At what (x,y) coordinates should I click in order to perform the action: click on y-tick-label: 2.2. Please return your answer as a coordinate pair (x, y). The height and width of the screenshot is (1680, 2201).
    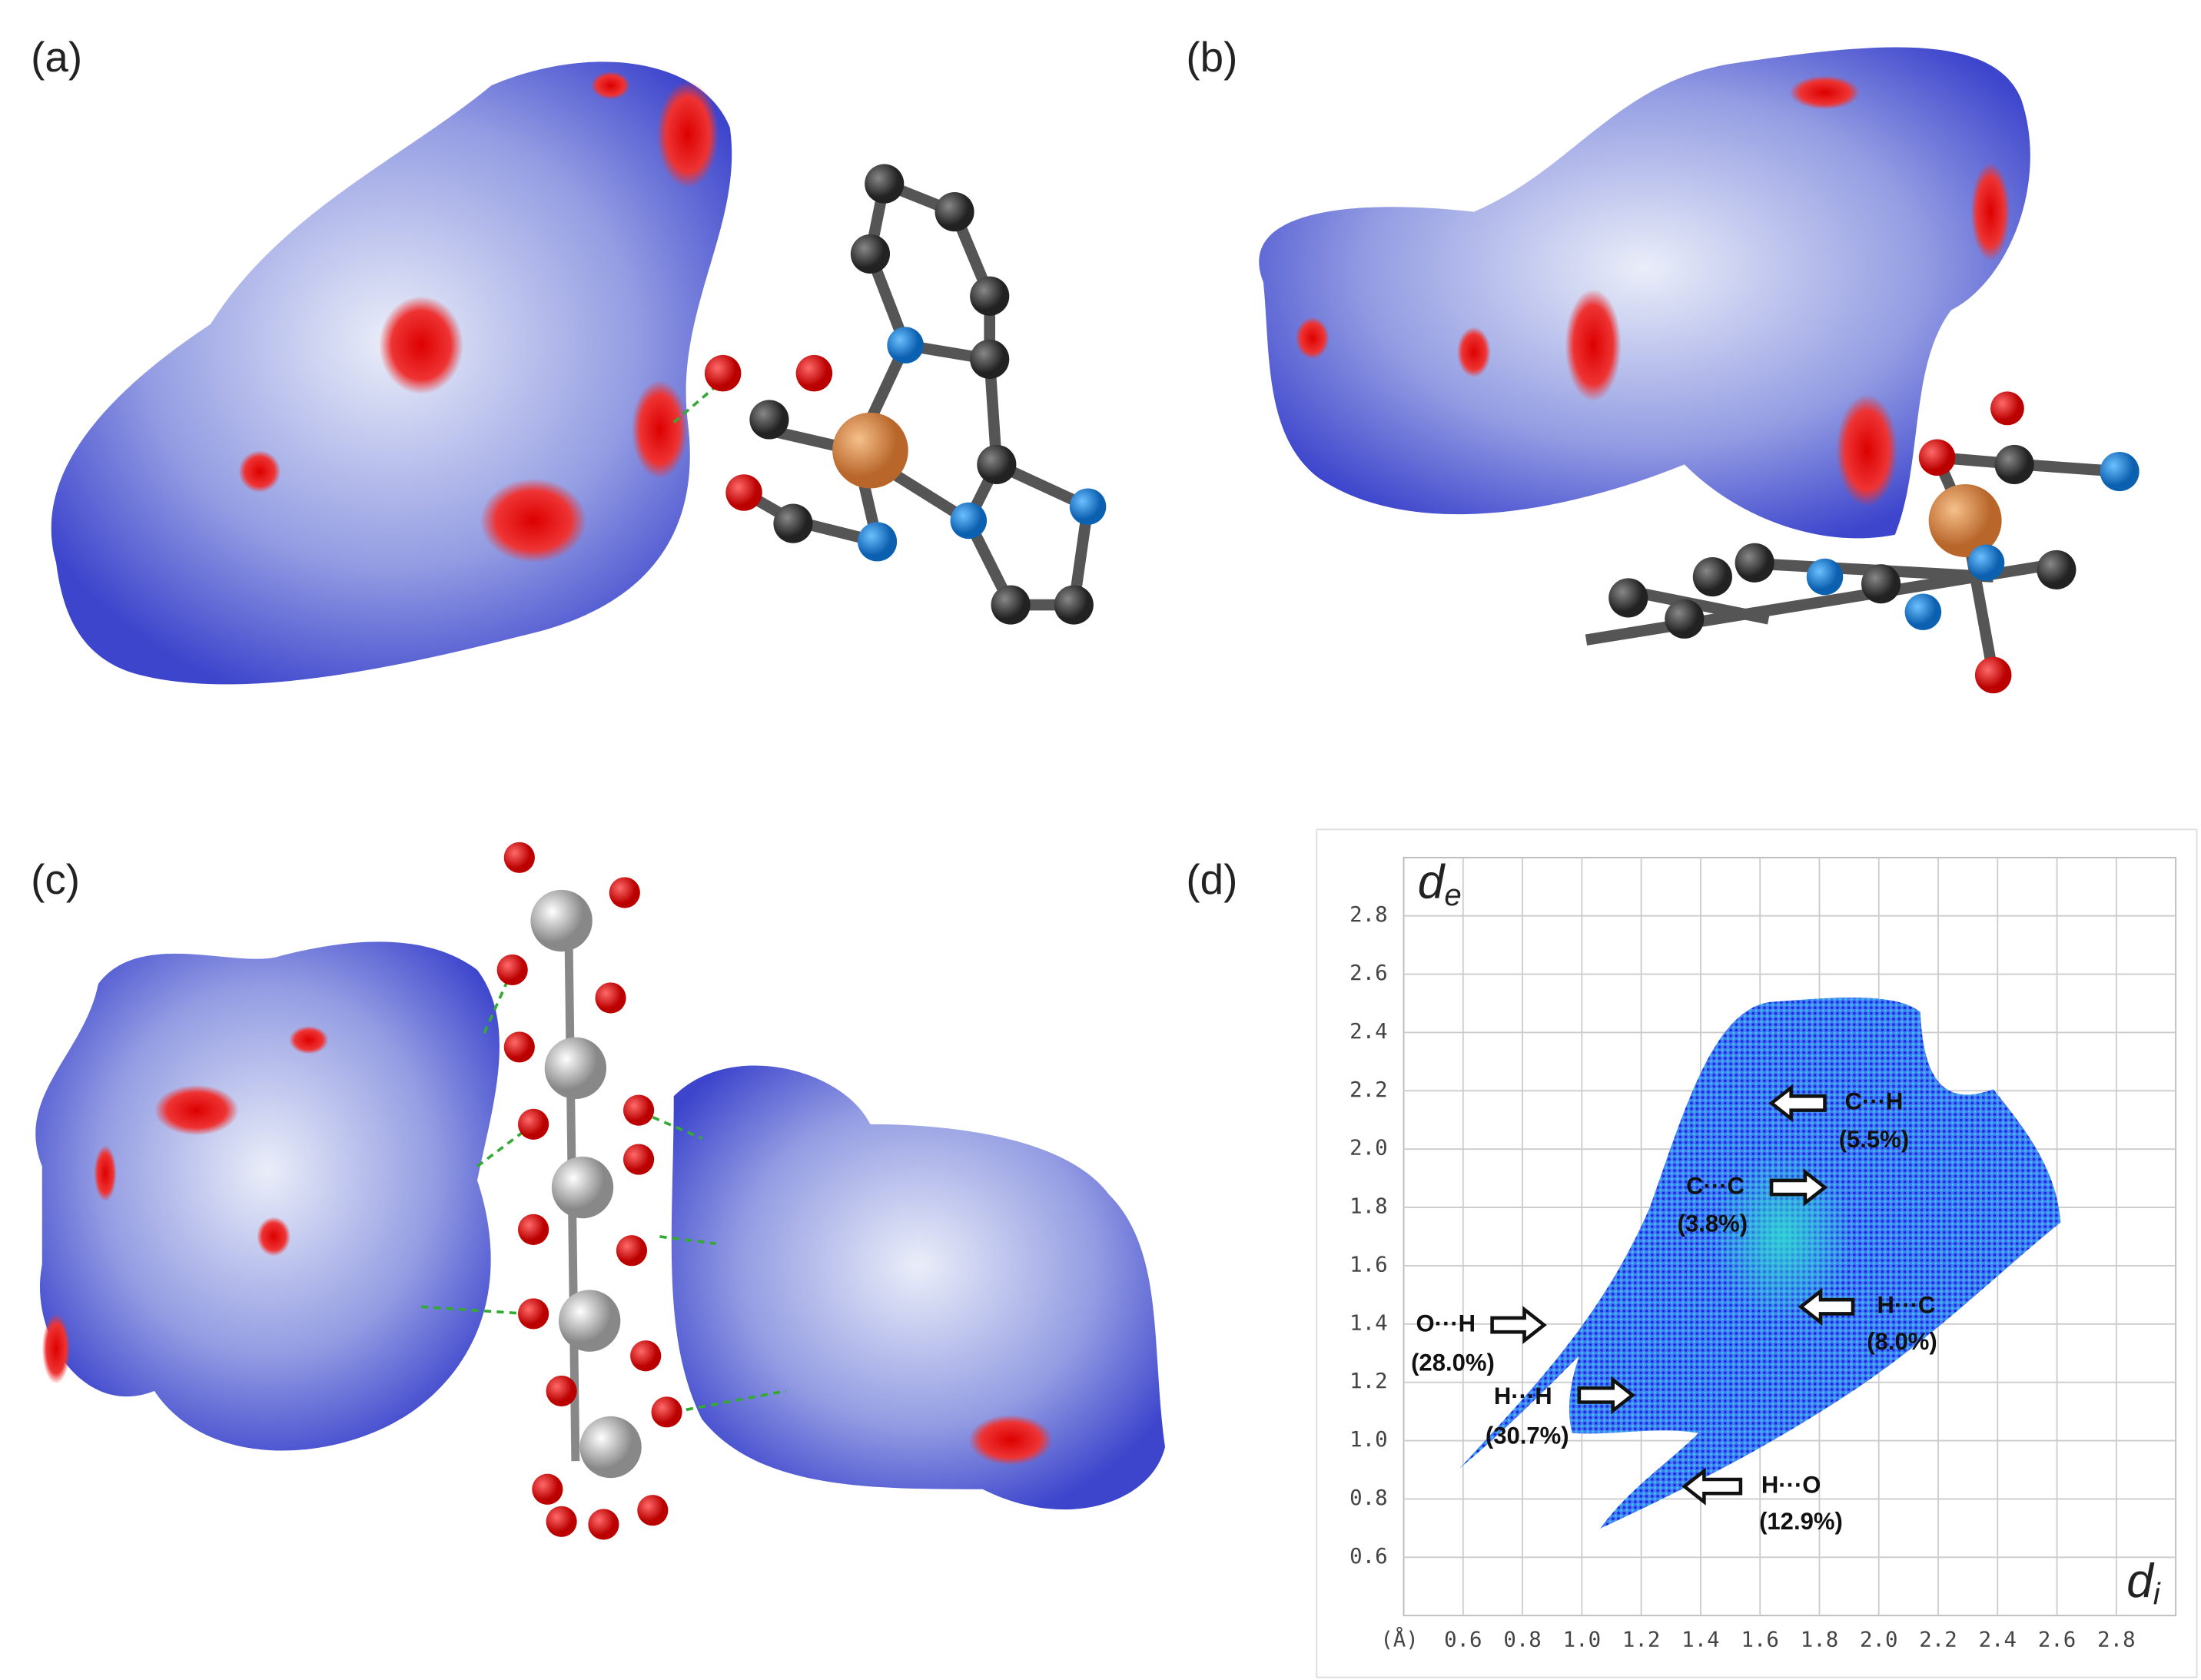
    Looking at the image, I should click on (1368, 1090).